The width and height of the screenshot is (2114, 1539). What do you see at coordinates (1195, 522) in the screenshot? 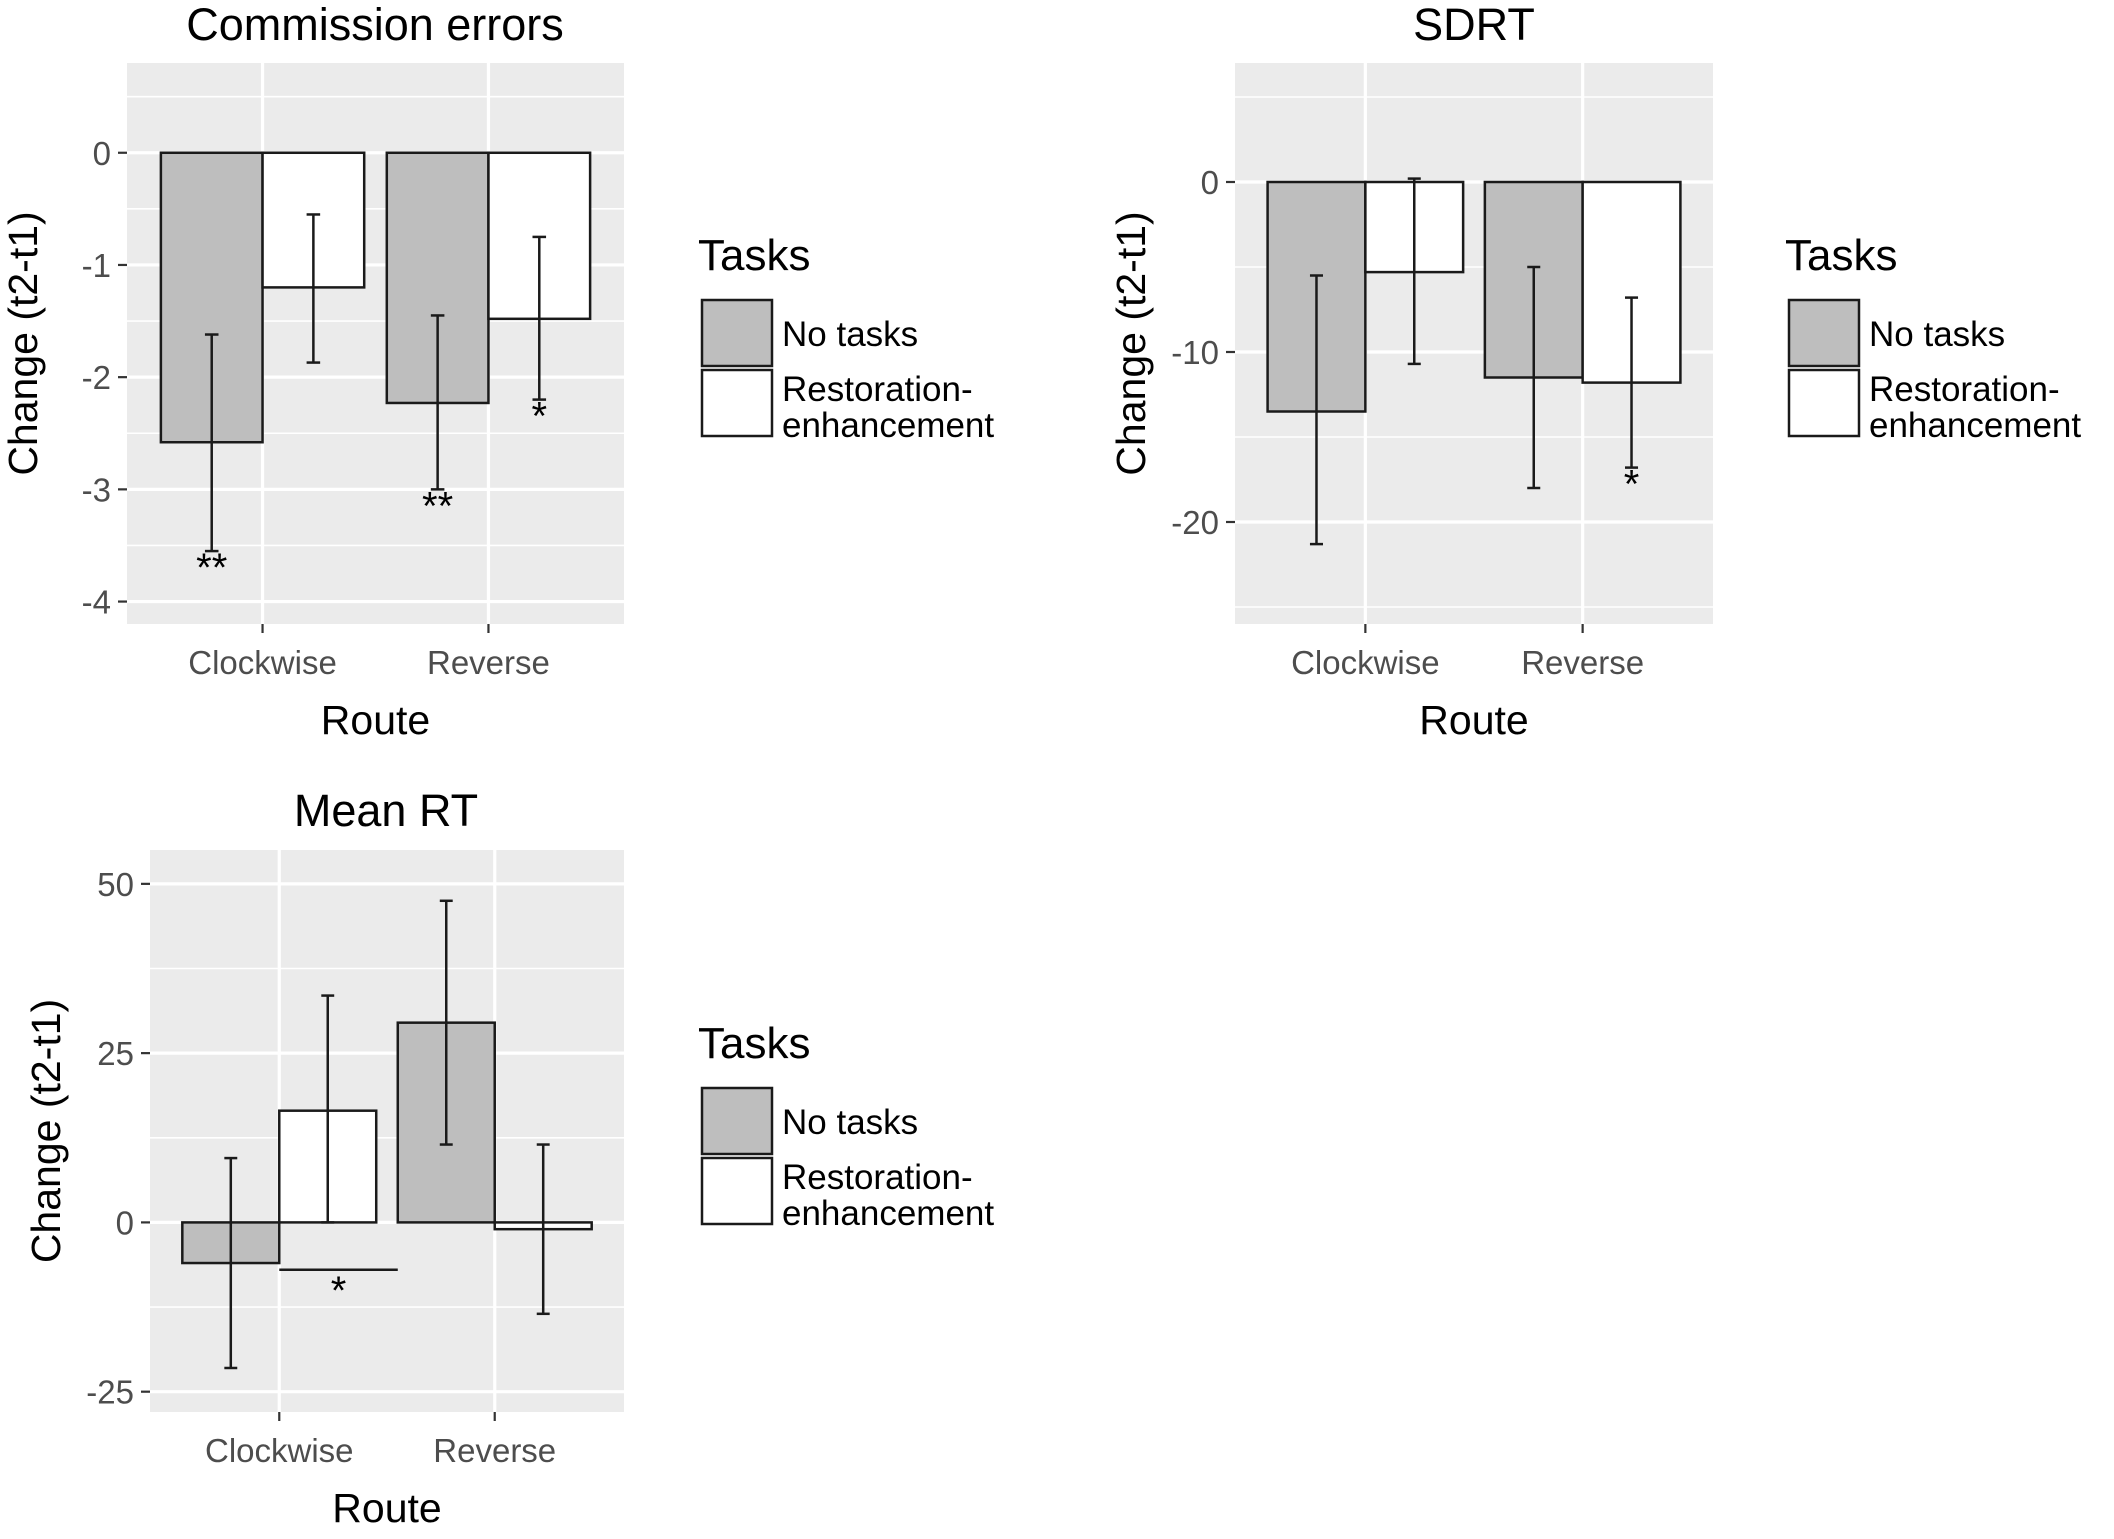
I see `y-tick-label: -20` at bounding box center [1195, 522].